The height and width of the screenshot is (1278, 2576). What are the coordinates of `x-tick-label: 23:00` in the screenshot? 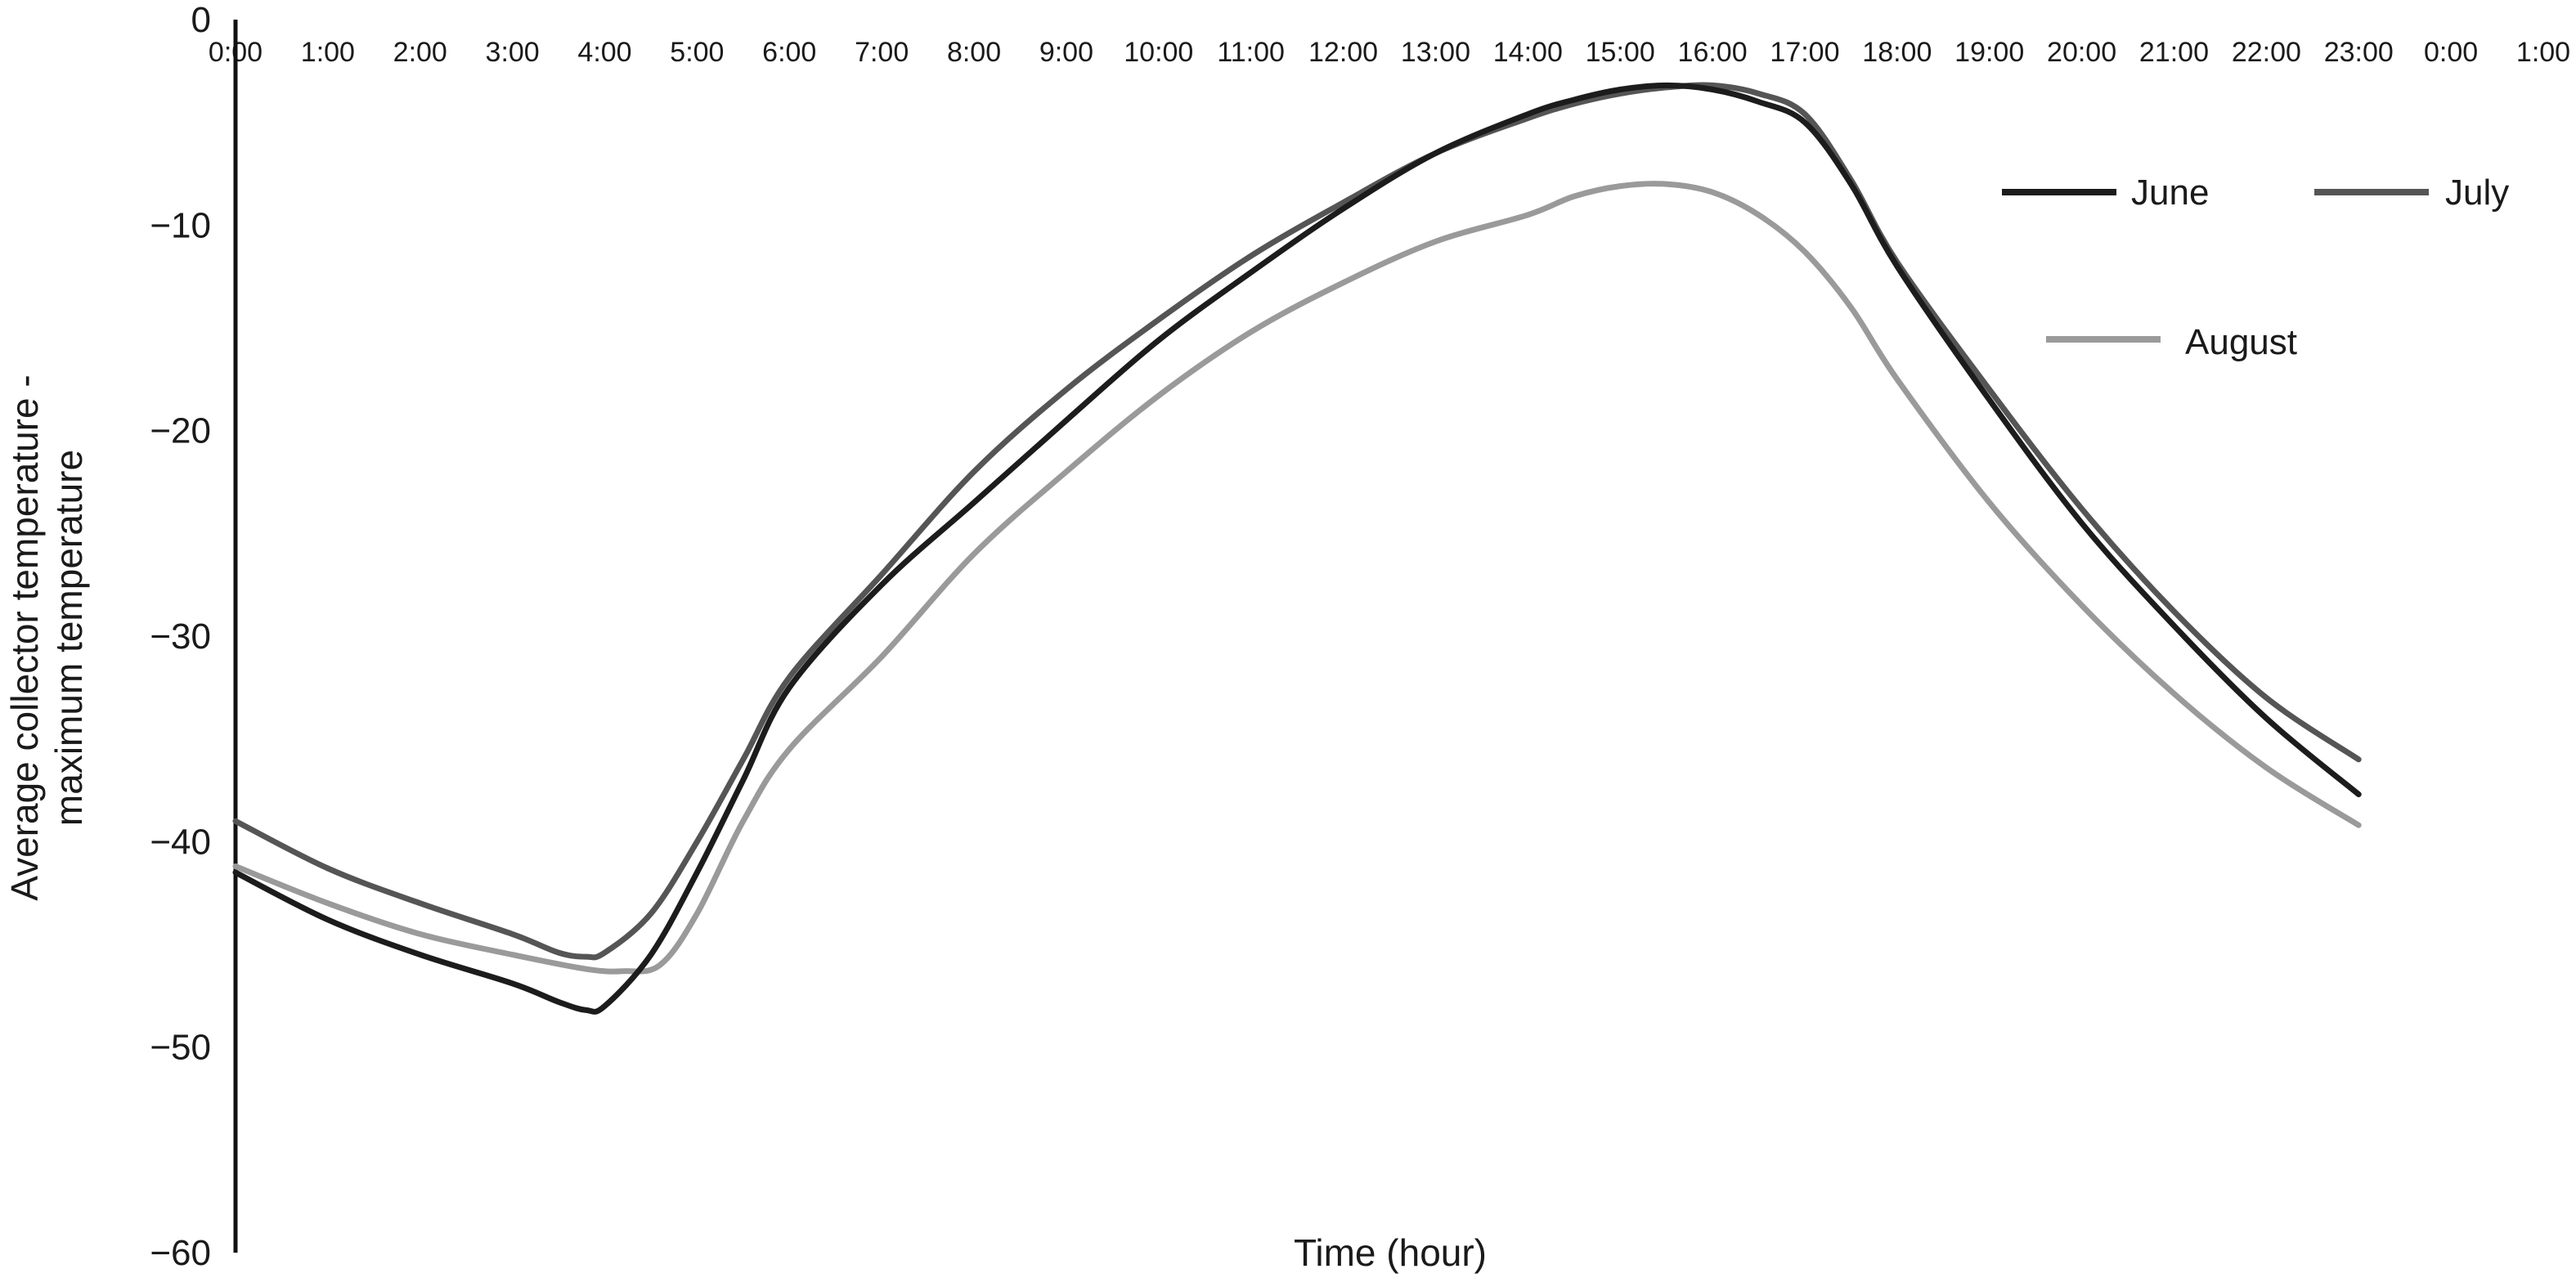 It's located at (2359, 52).